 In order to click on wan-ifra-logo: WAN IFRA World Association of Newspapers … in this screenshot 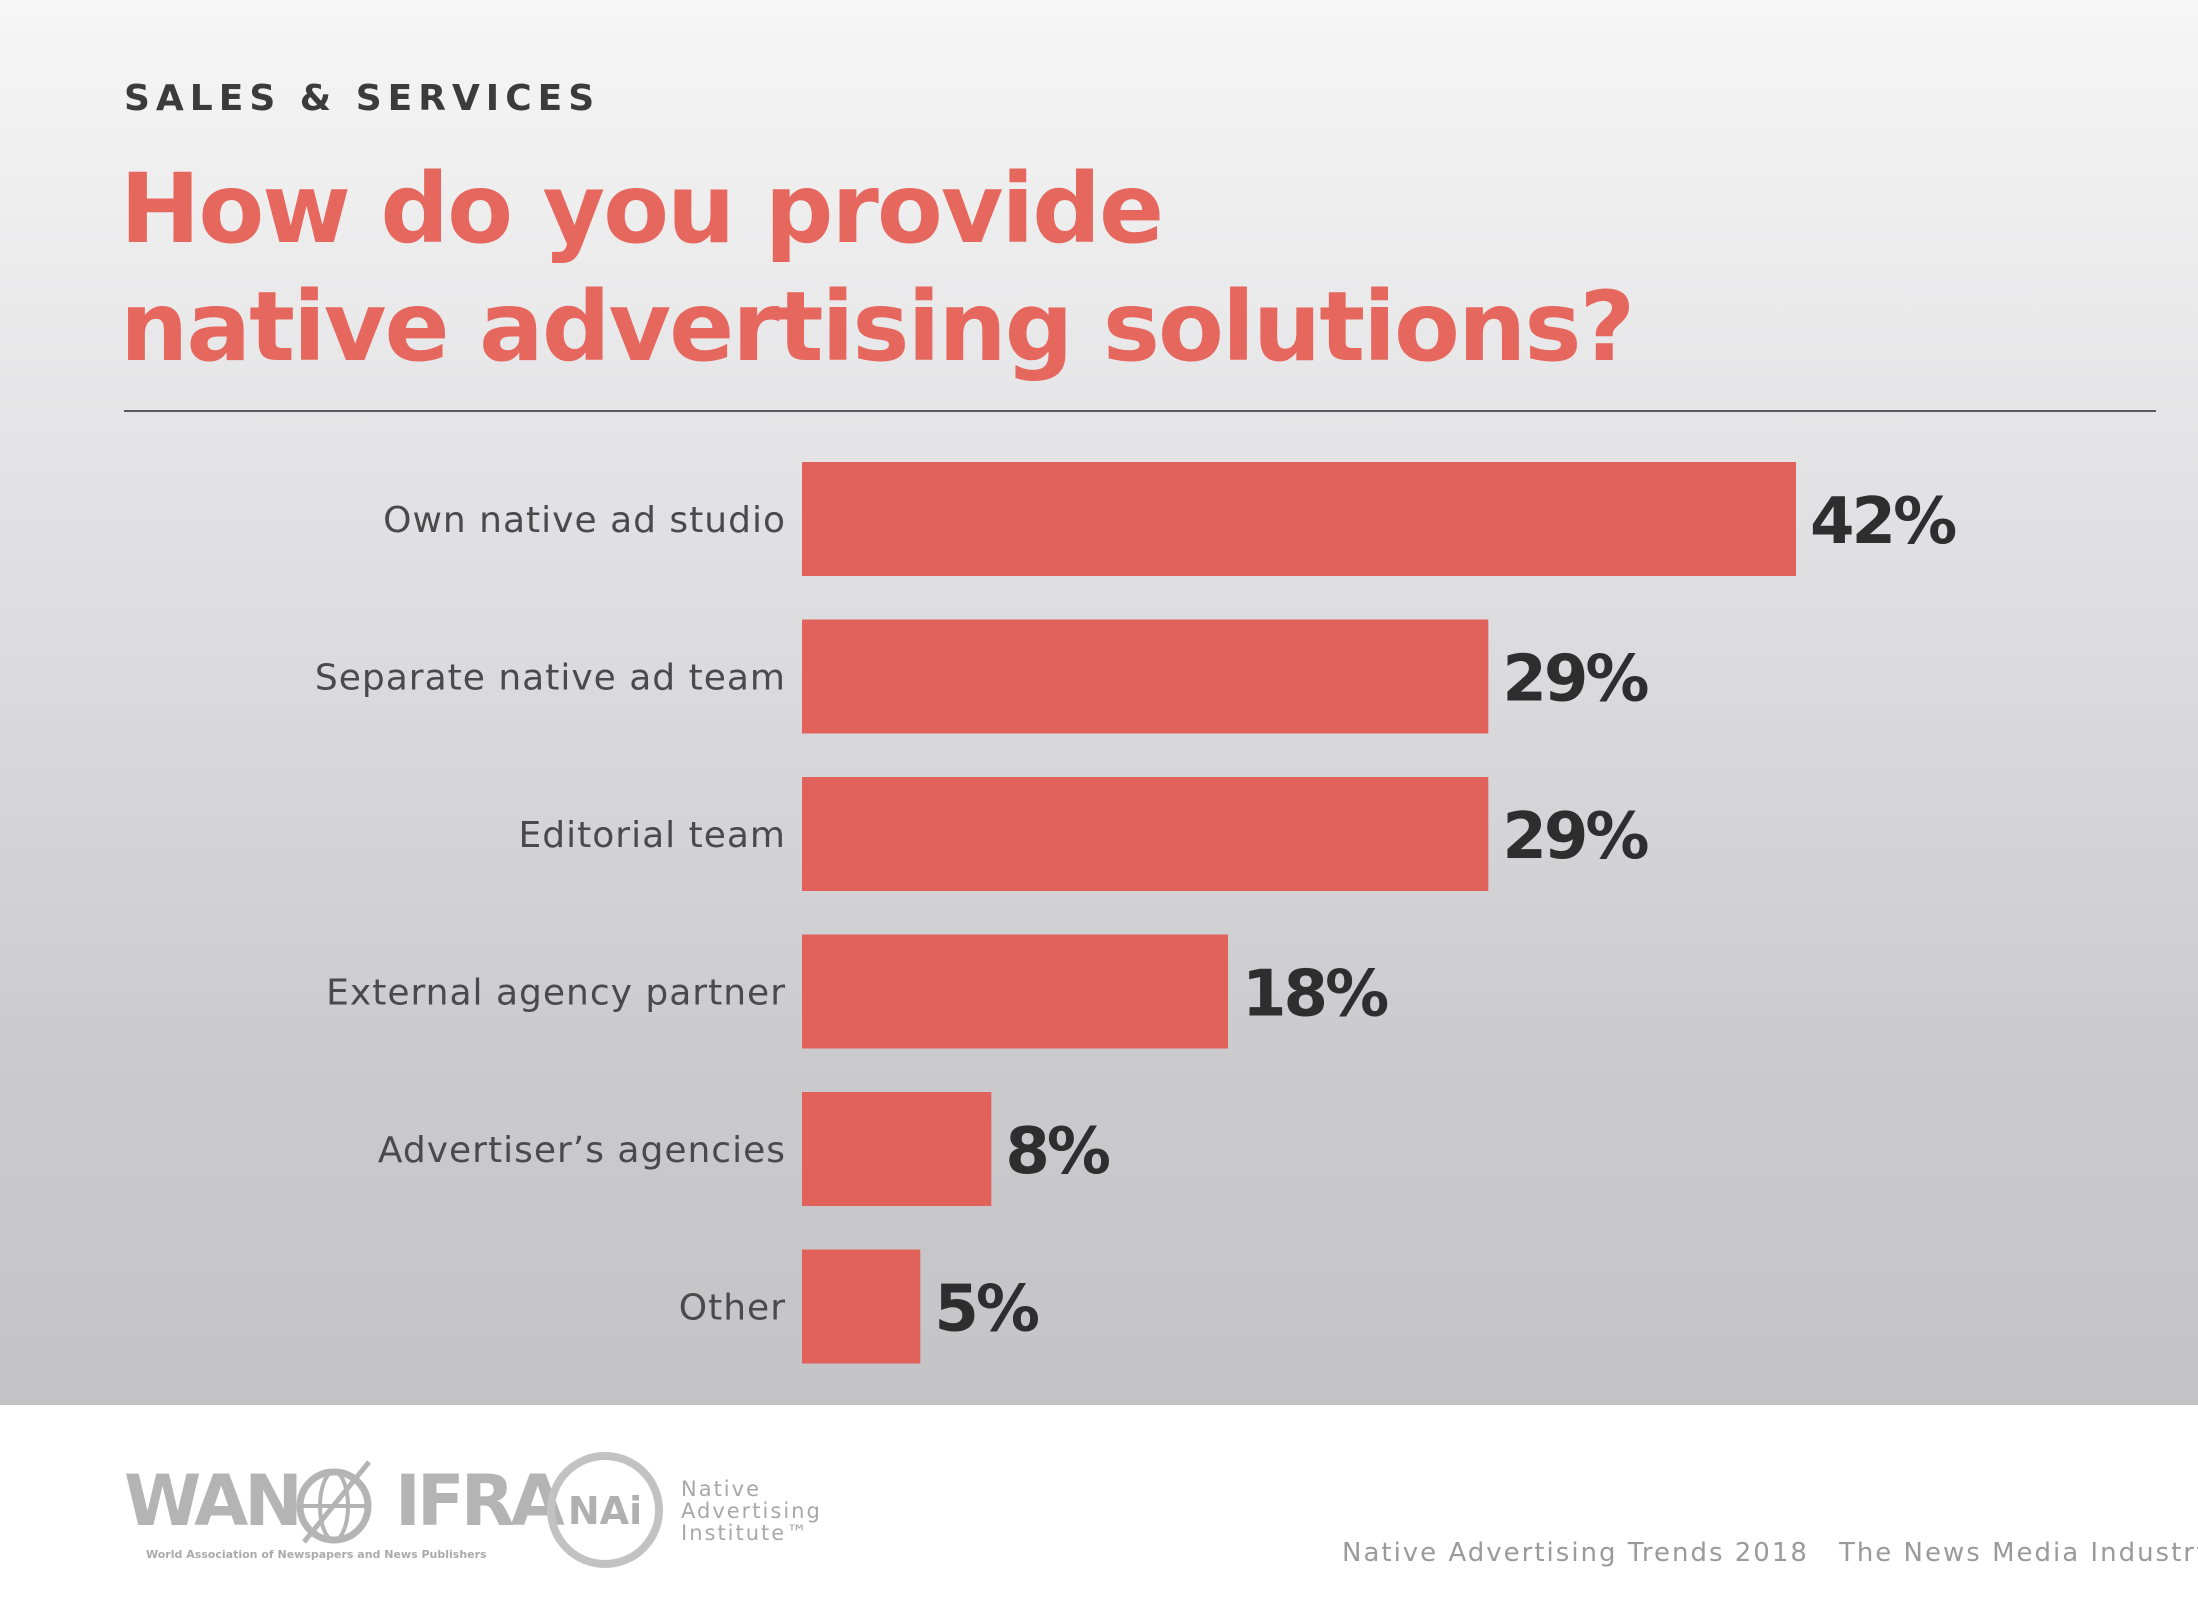, I will do `click(344, 1515)`.